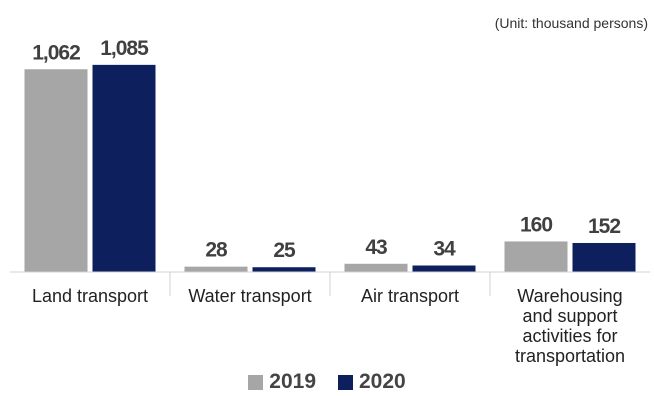 This screenshot has width=654, height=396. Describe the element at coordinates (410, 296) in the screenshot. I see `category-label-2-0: Air transport` at that location.